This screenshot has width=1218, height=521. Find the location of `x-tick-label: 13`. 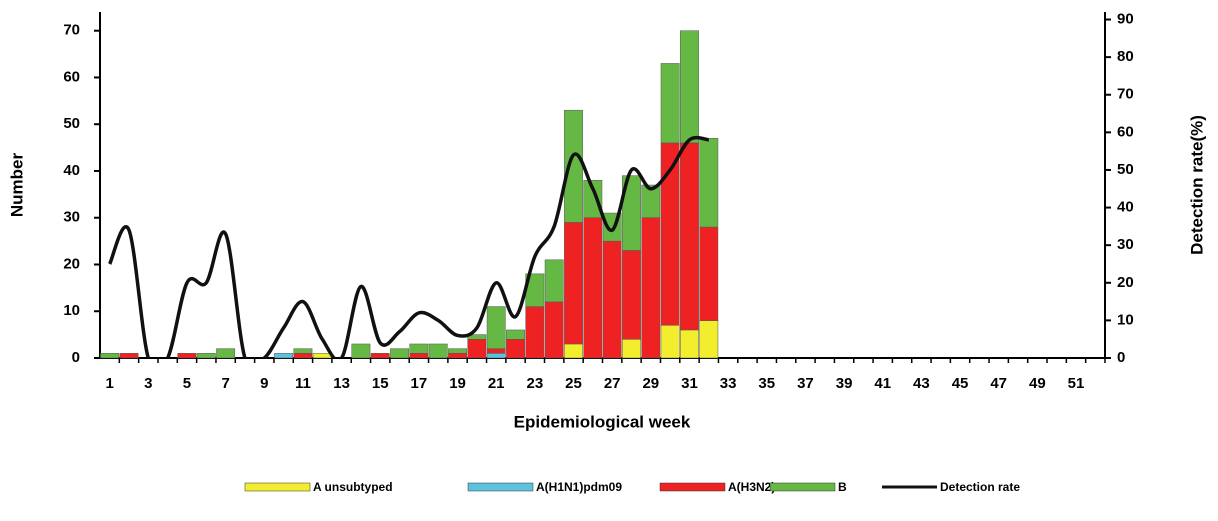

x-tick-label: 13 is located at coordinates (341, 383).